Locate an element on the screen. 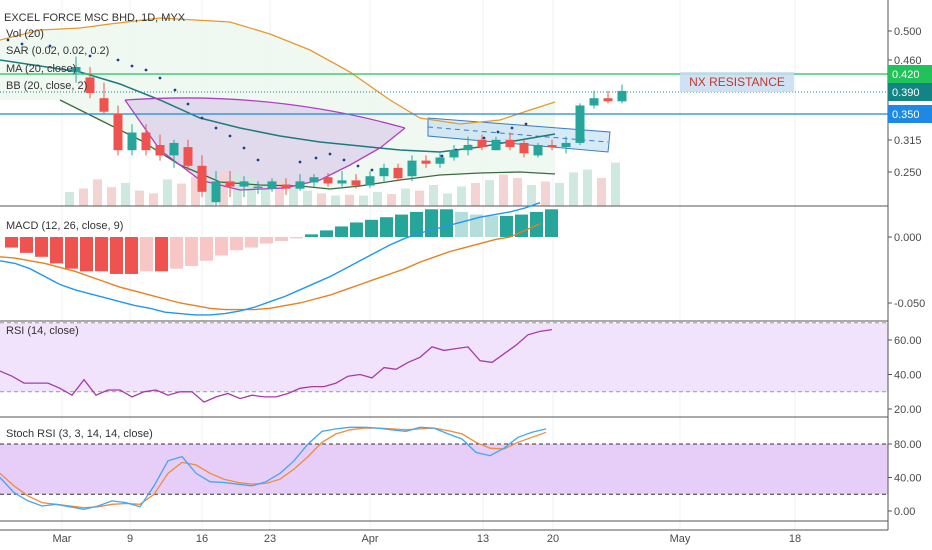 The width and height of the screenshot is (932, 550). macd-pane is located at coordinates (279, 259).